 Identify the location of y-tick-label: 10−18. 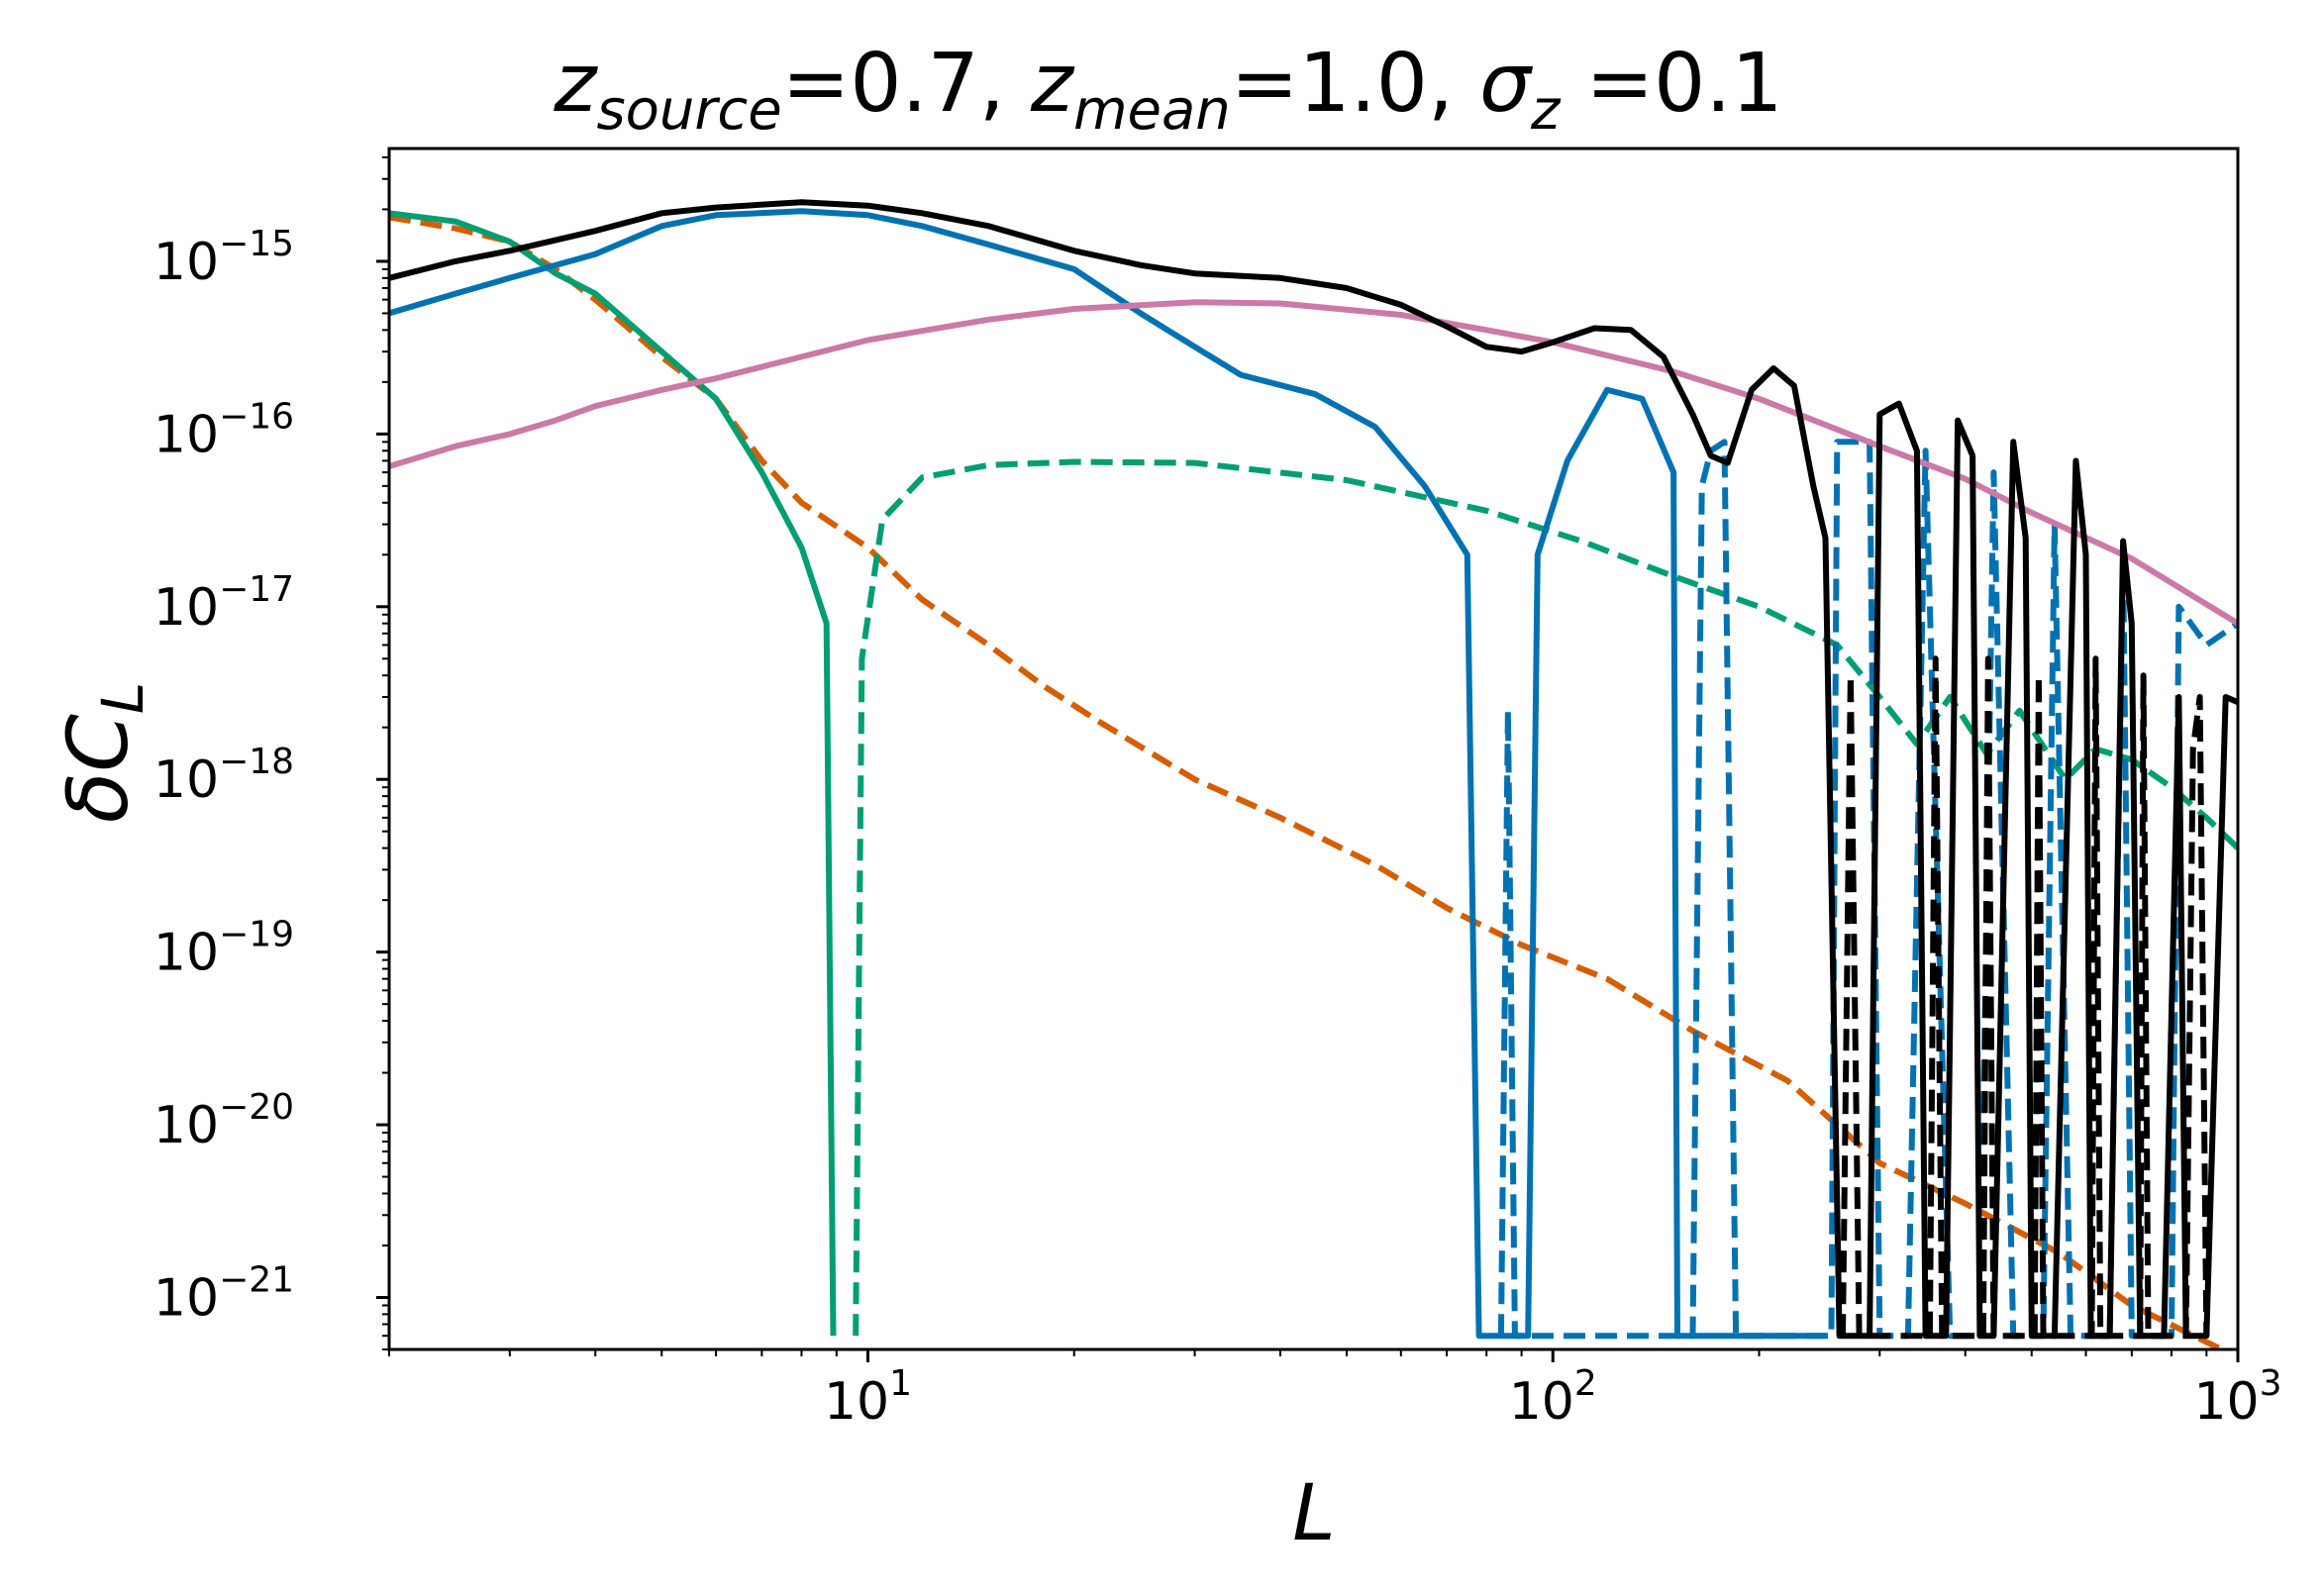
(223, 776).